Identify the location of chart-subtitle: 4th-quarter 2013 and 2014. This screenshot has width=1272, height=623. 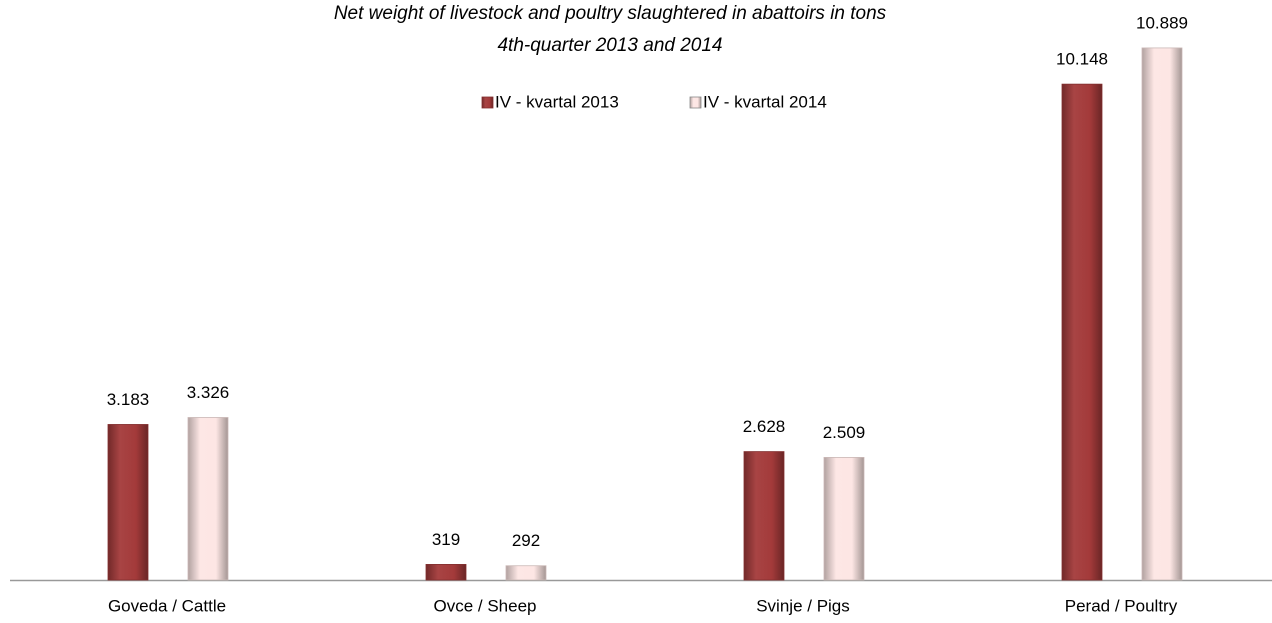
(609, 45).